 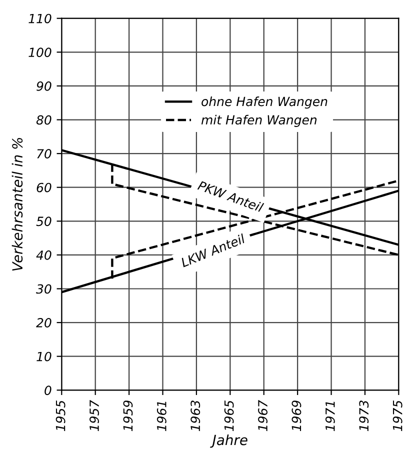 I want to click on y-tick-label: 80, so click(x=44, y=120).